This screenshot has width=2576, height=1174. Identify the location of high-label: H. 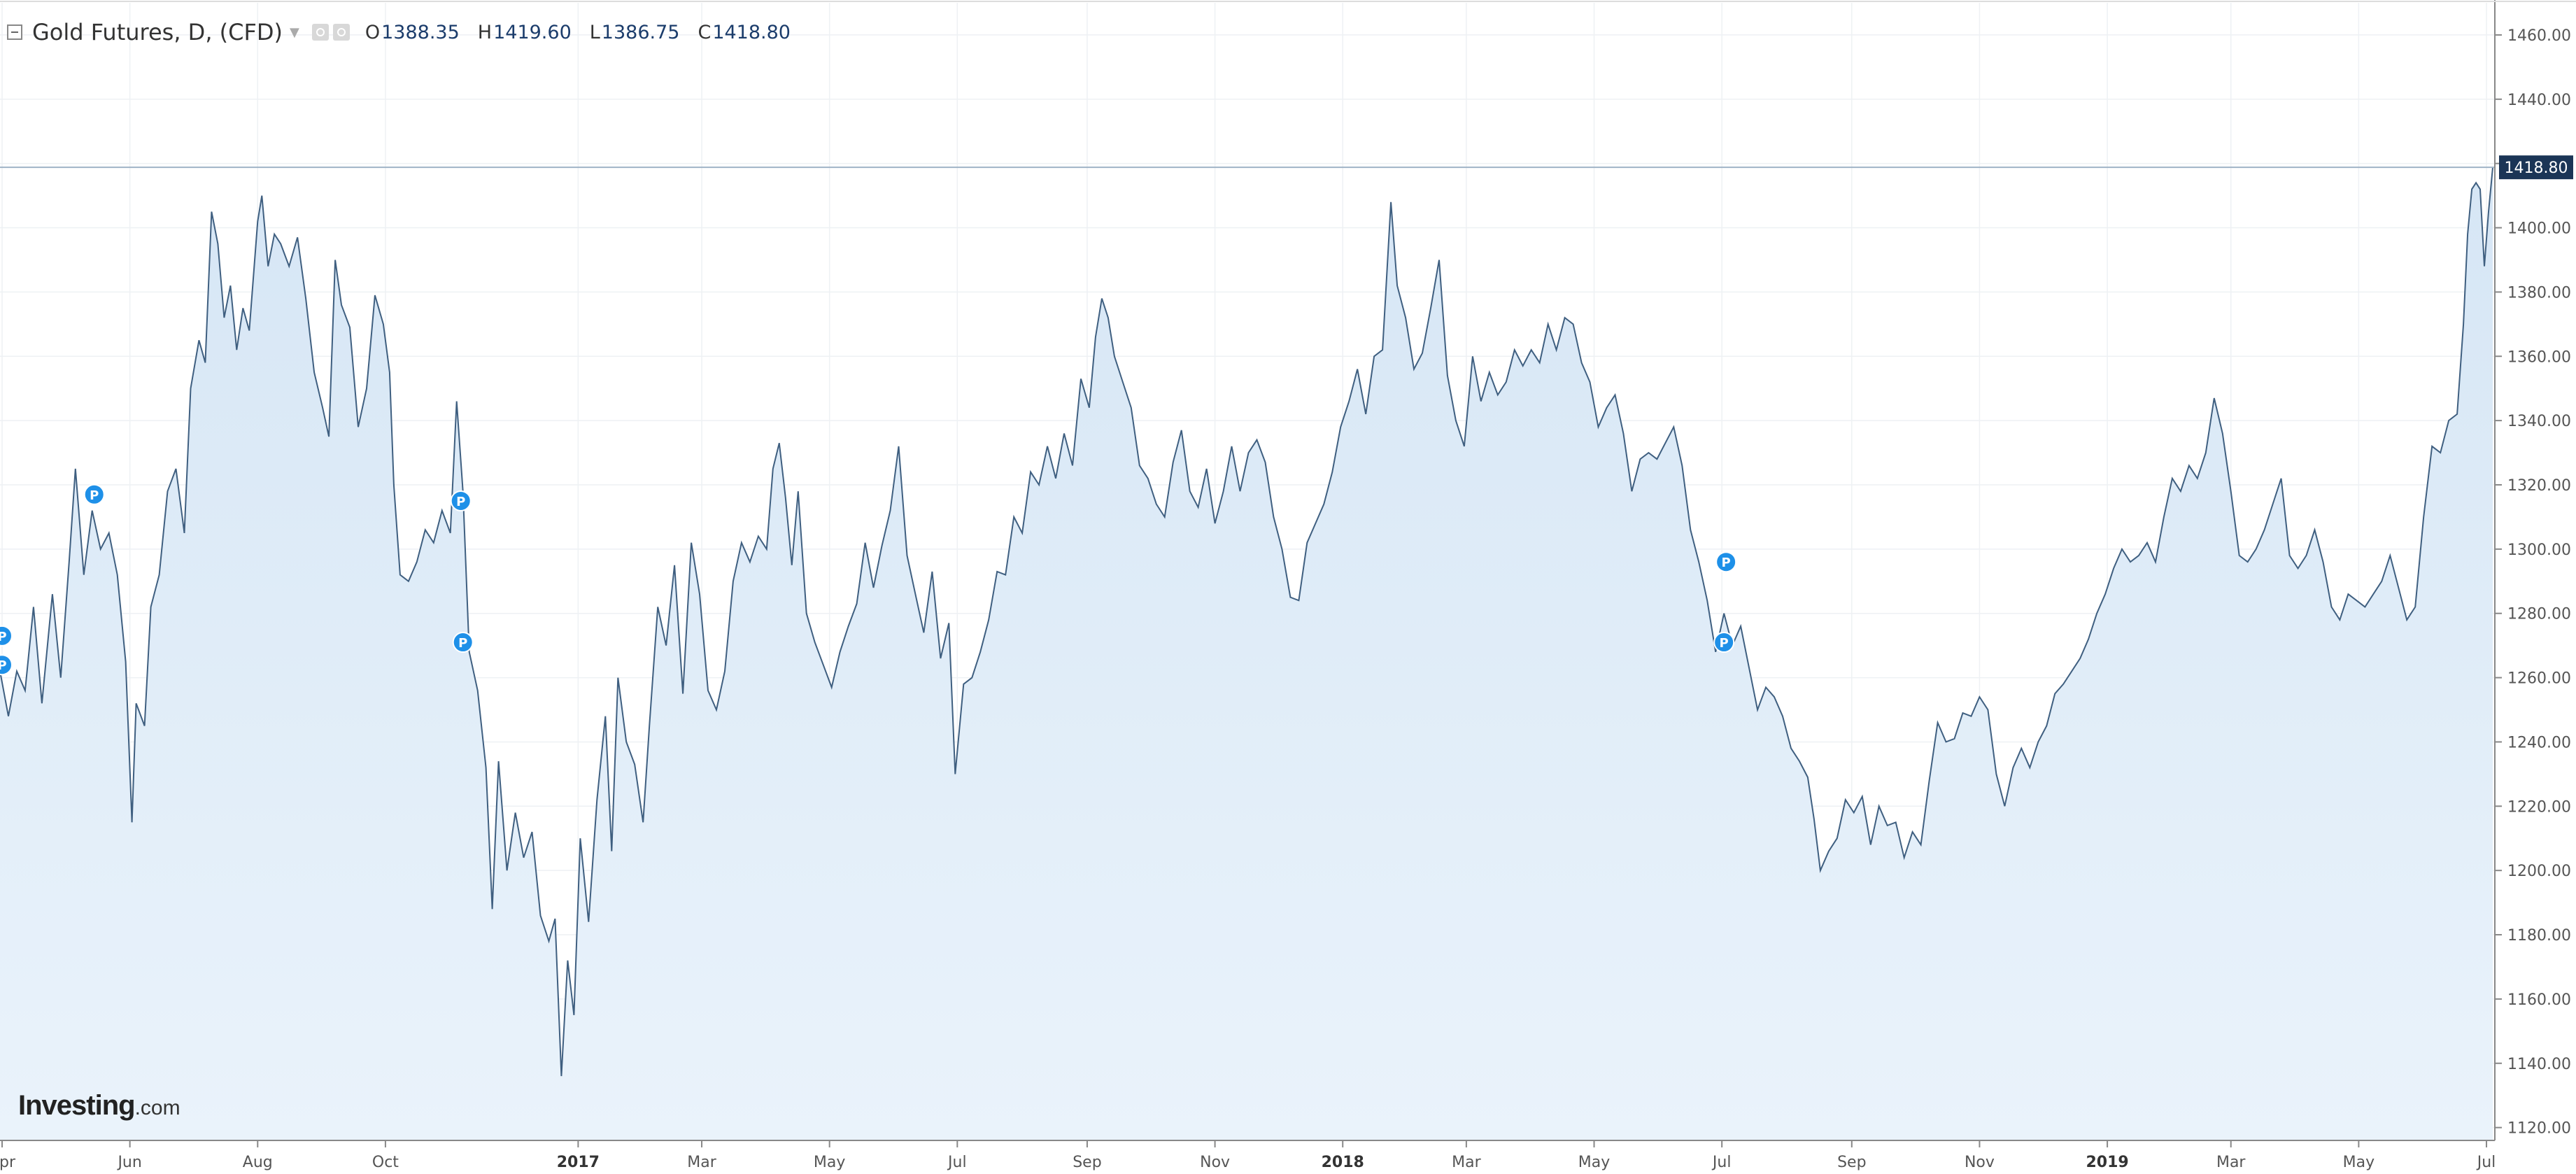
(485, 32).